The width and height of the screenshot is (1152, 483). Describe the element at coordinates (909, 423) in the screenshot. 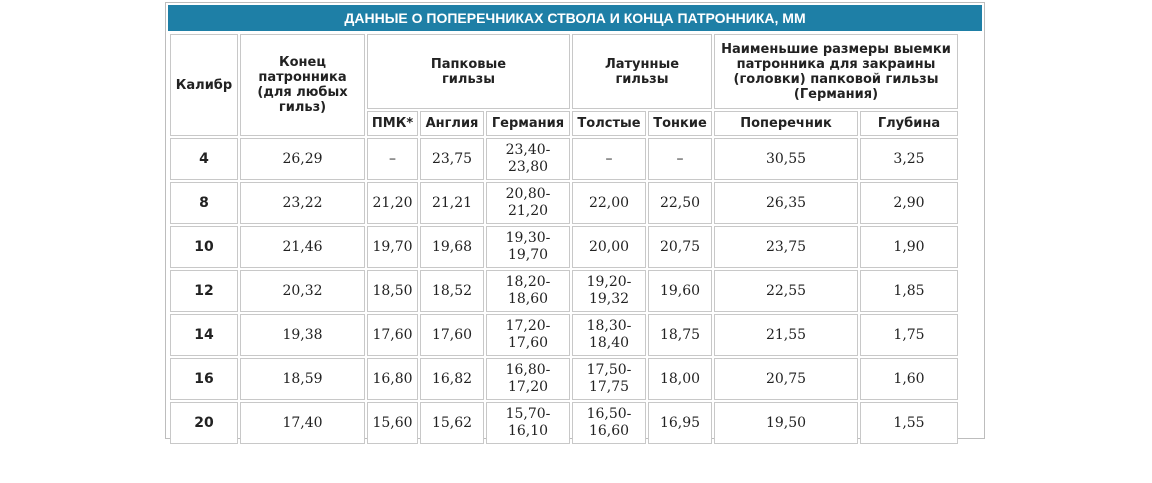

I see `cell-depth: 1,55` at that location.